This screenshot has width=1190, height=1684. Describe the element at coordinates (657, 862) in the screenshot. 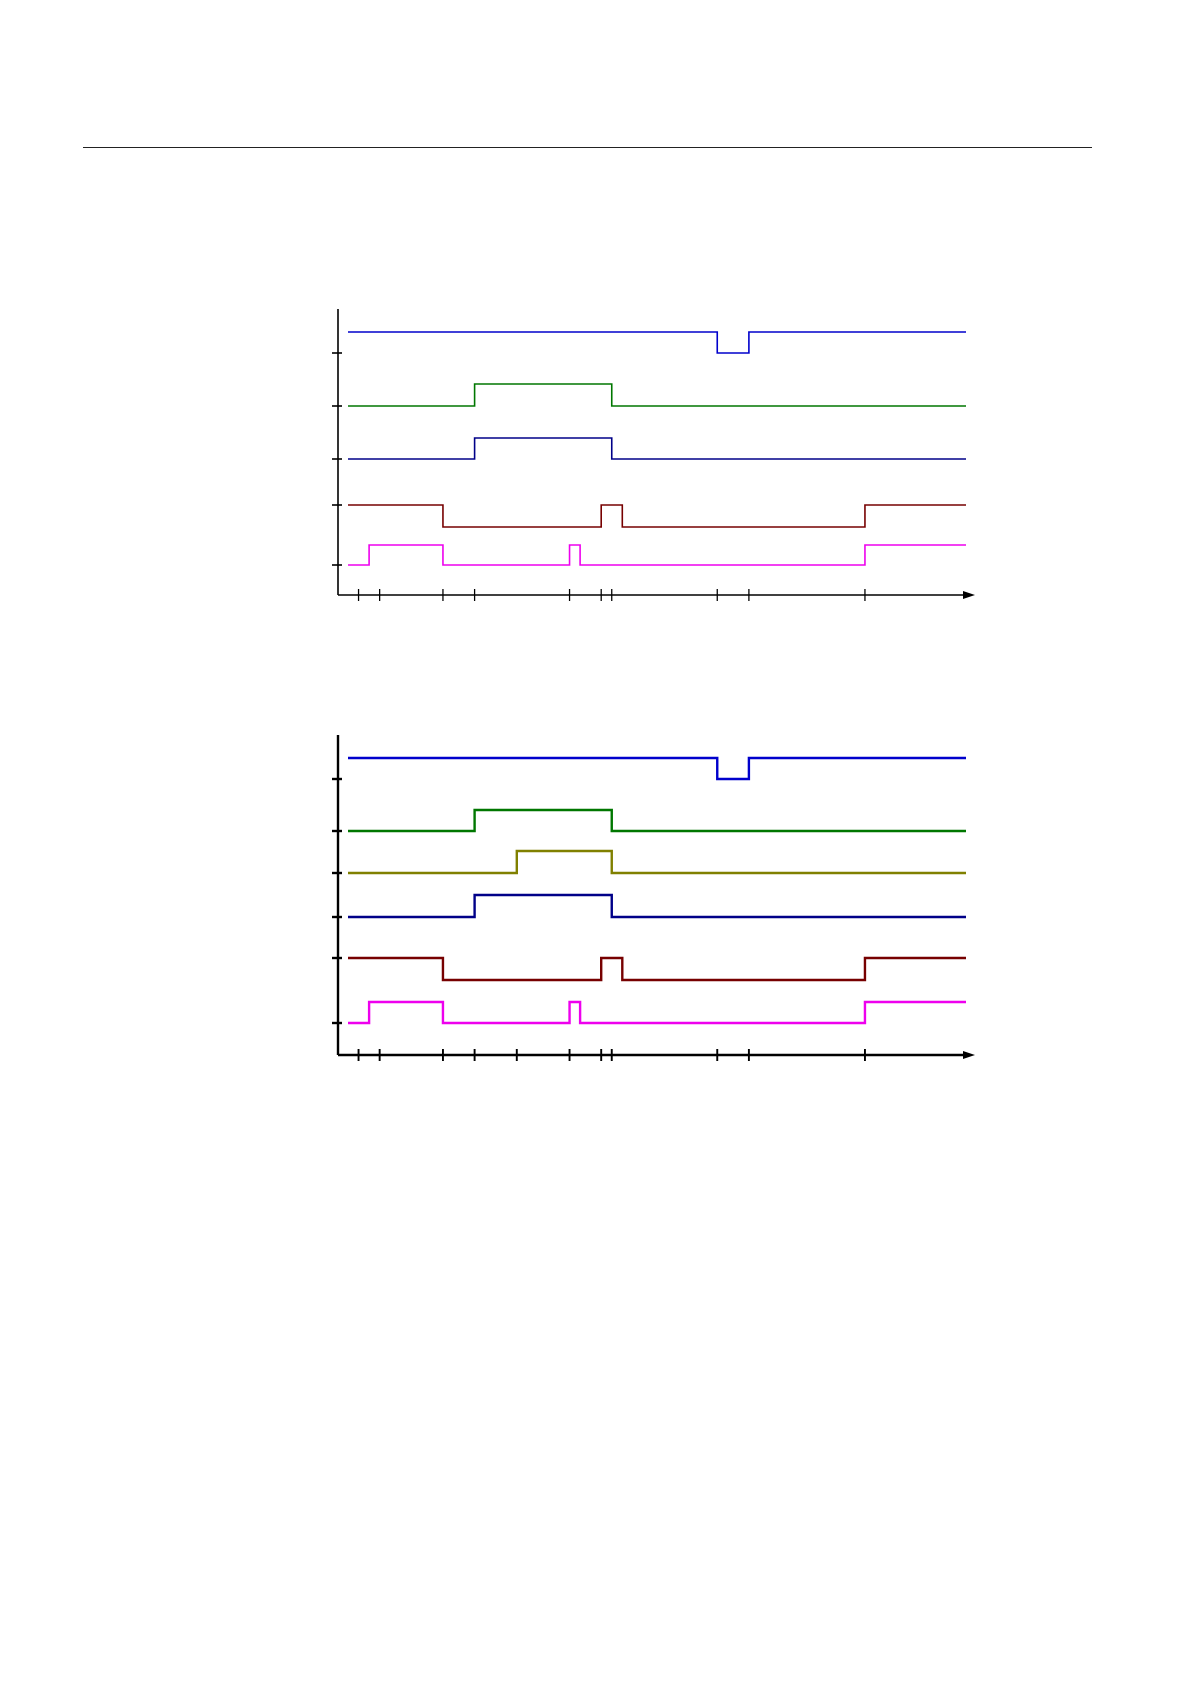

I see `signal-waveform-olive` at that location.